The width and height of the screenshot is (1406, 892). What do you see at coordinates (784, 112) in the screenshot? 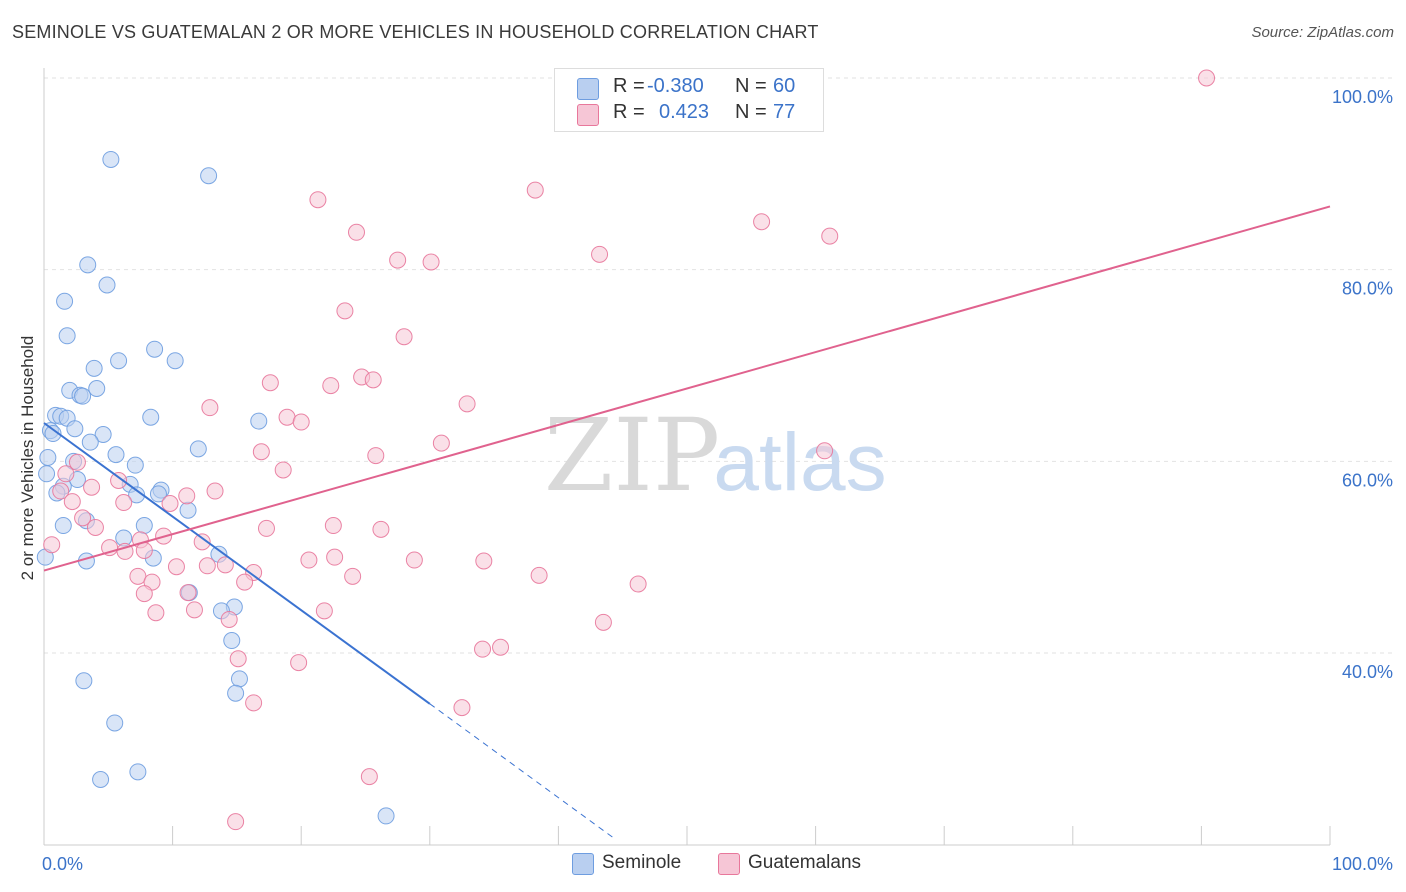
I see `n-value: 77` at bounding box center [784, 112].